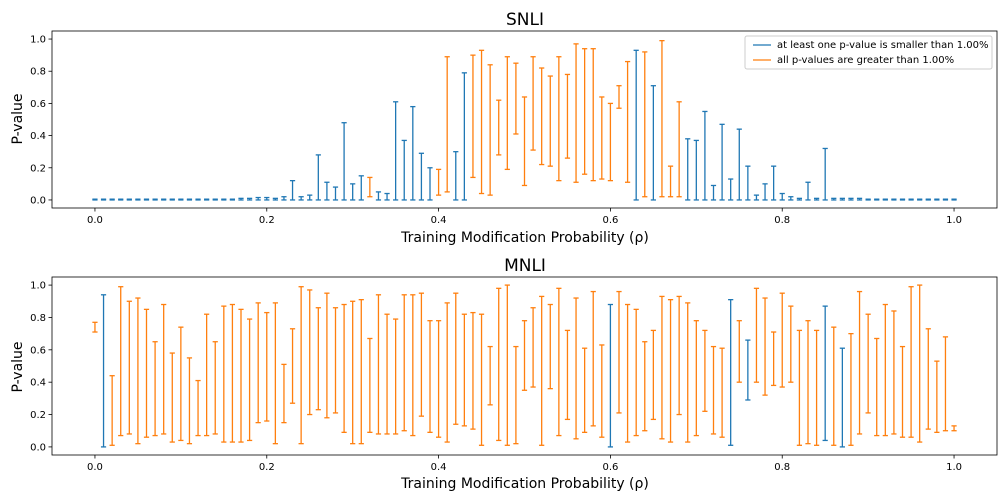  I want to click on x-tick-label: 1.0, so click(954, 220).